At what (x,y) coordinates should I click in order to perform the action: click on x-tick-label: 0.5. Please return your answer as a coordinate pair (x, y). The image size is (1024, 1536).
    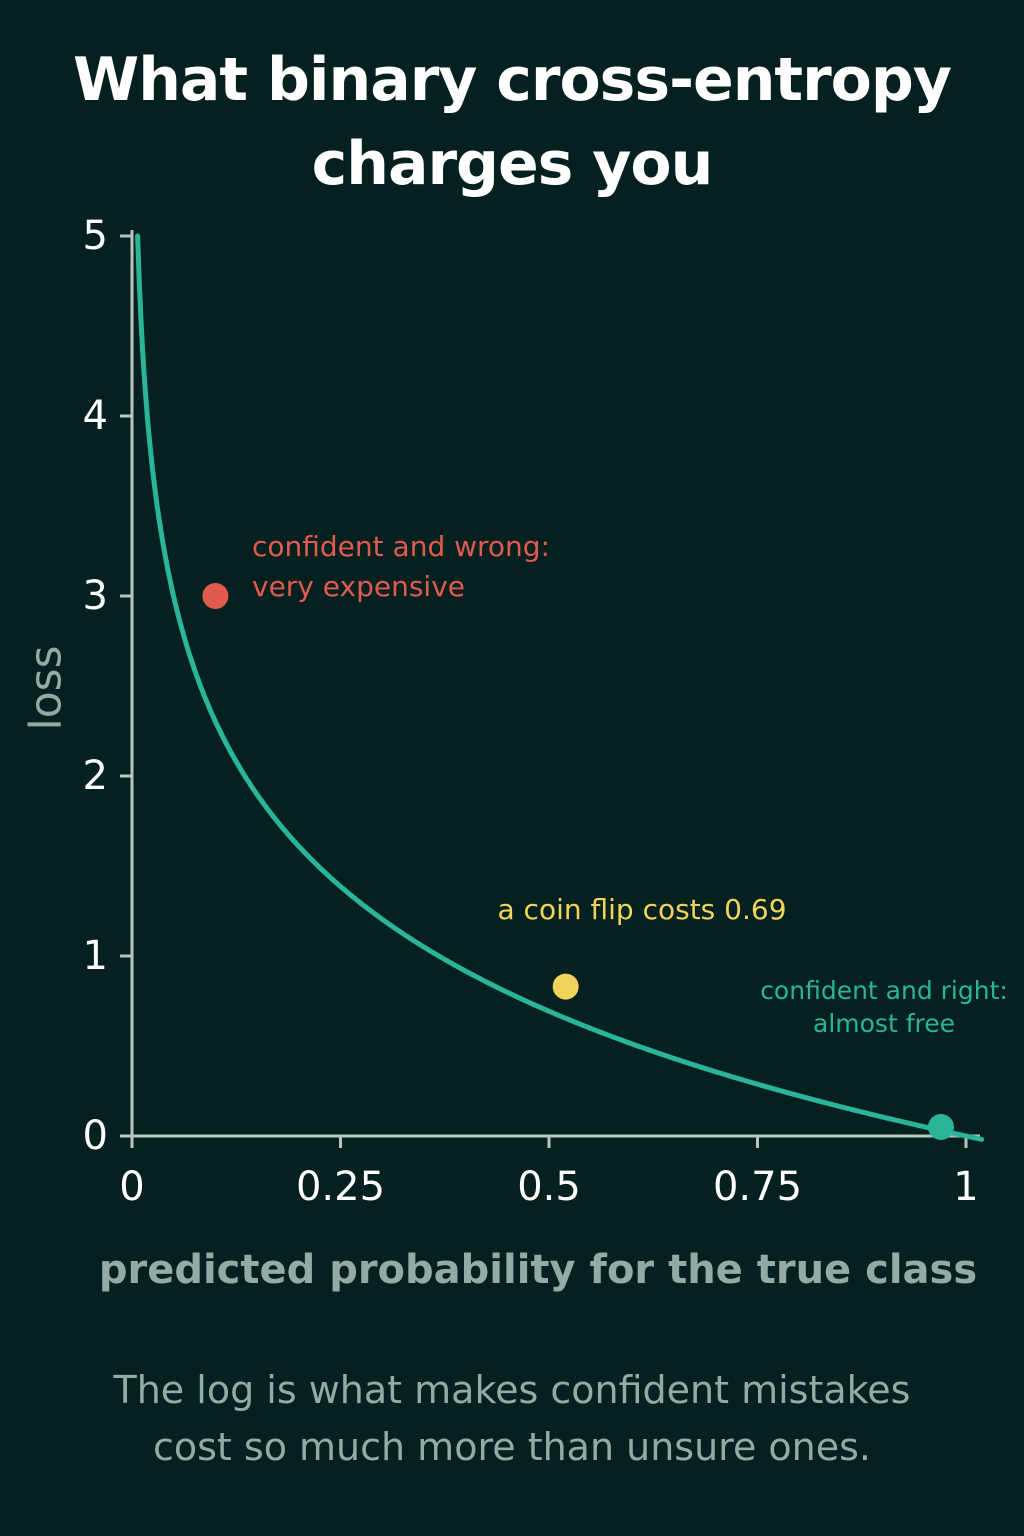
    Looking at the image, I should click on (549, 1187).